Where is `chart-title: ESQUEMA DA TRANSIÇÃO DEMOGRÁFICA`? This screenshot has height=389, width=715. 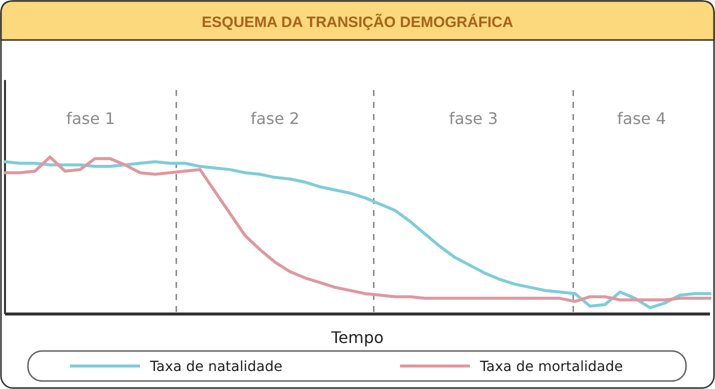
chart-title: ESQUEMA DA TRANSIÇÃO DEMOGRÁFICA is located at coordinates (358, 22).